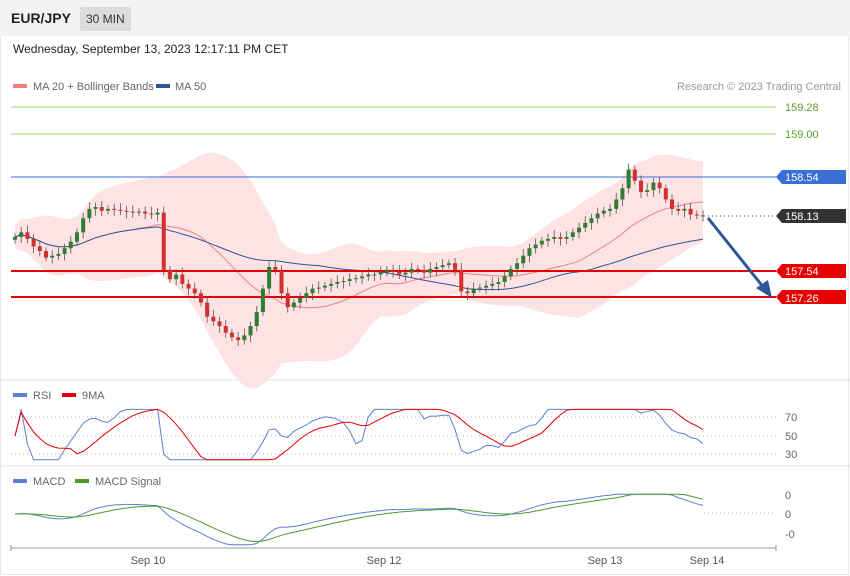  I want to click on x-tick-sep10: Sep 10, so click(148, 561).